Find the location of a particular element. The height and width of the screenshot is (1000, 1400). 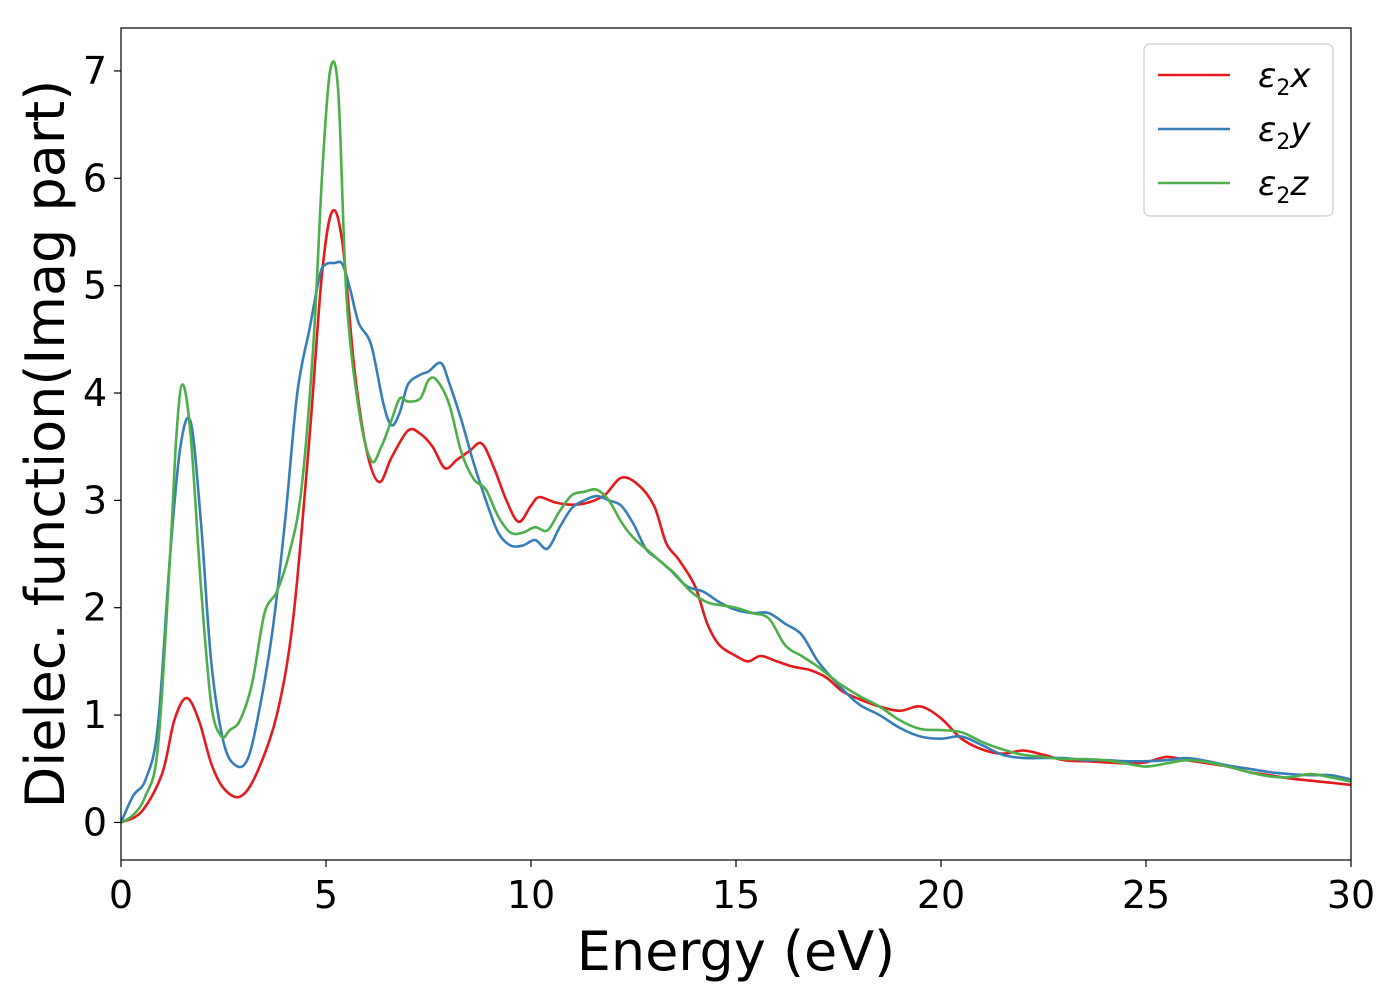

x-tick-label: 5 is located at coordinates (326, 895).